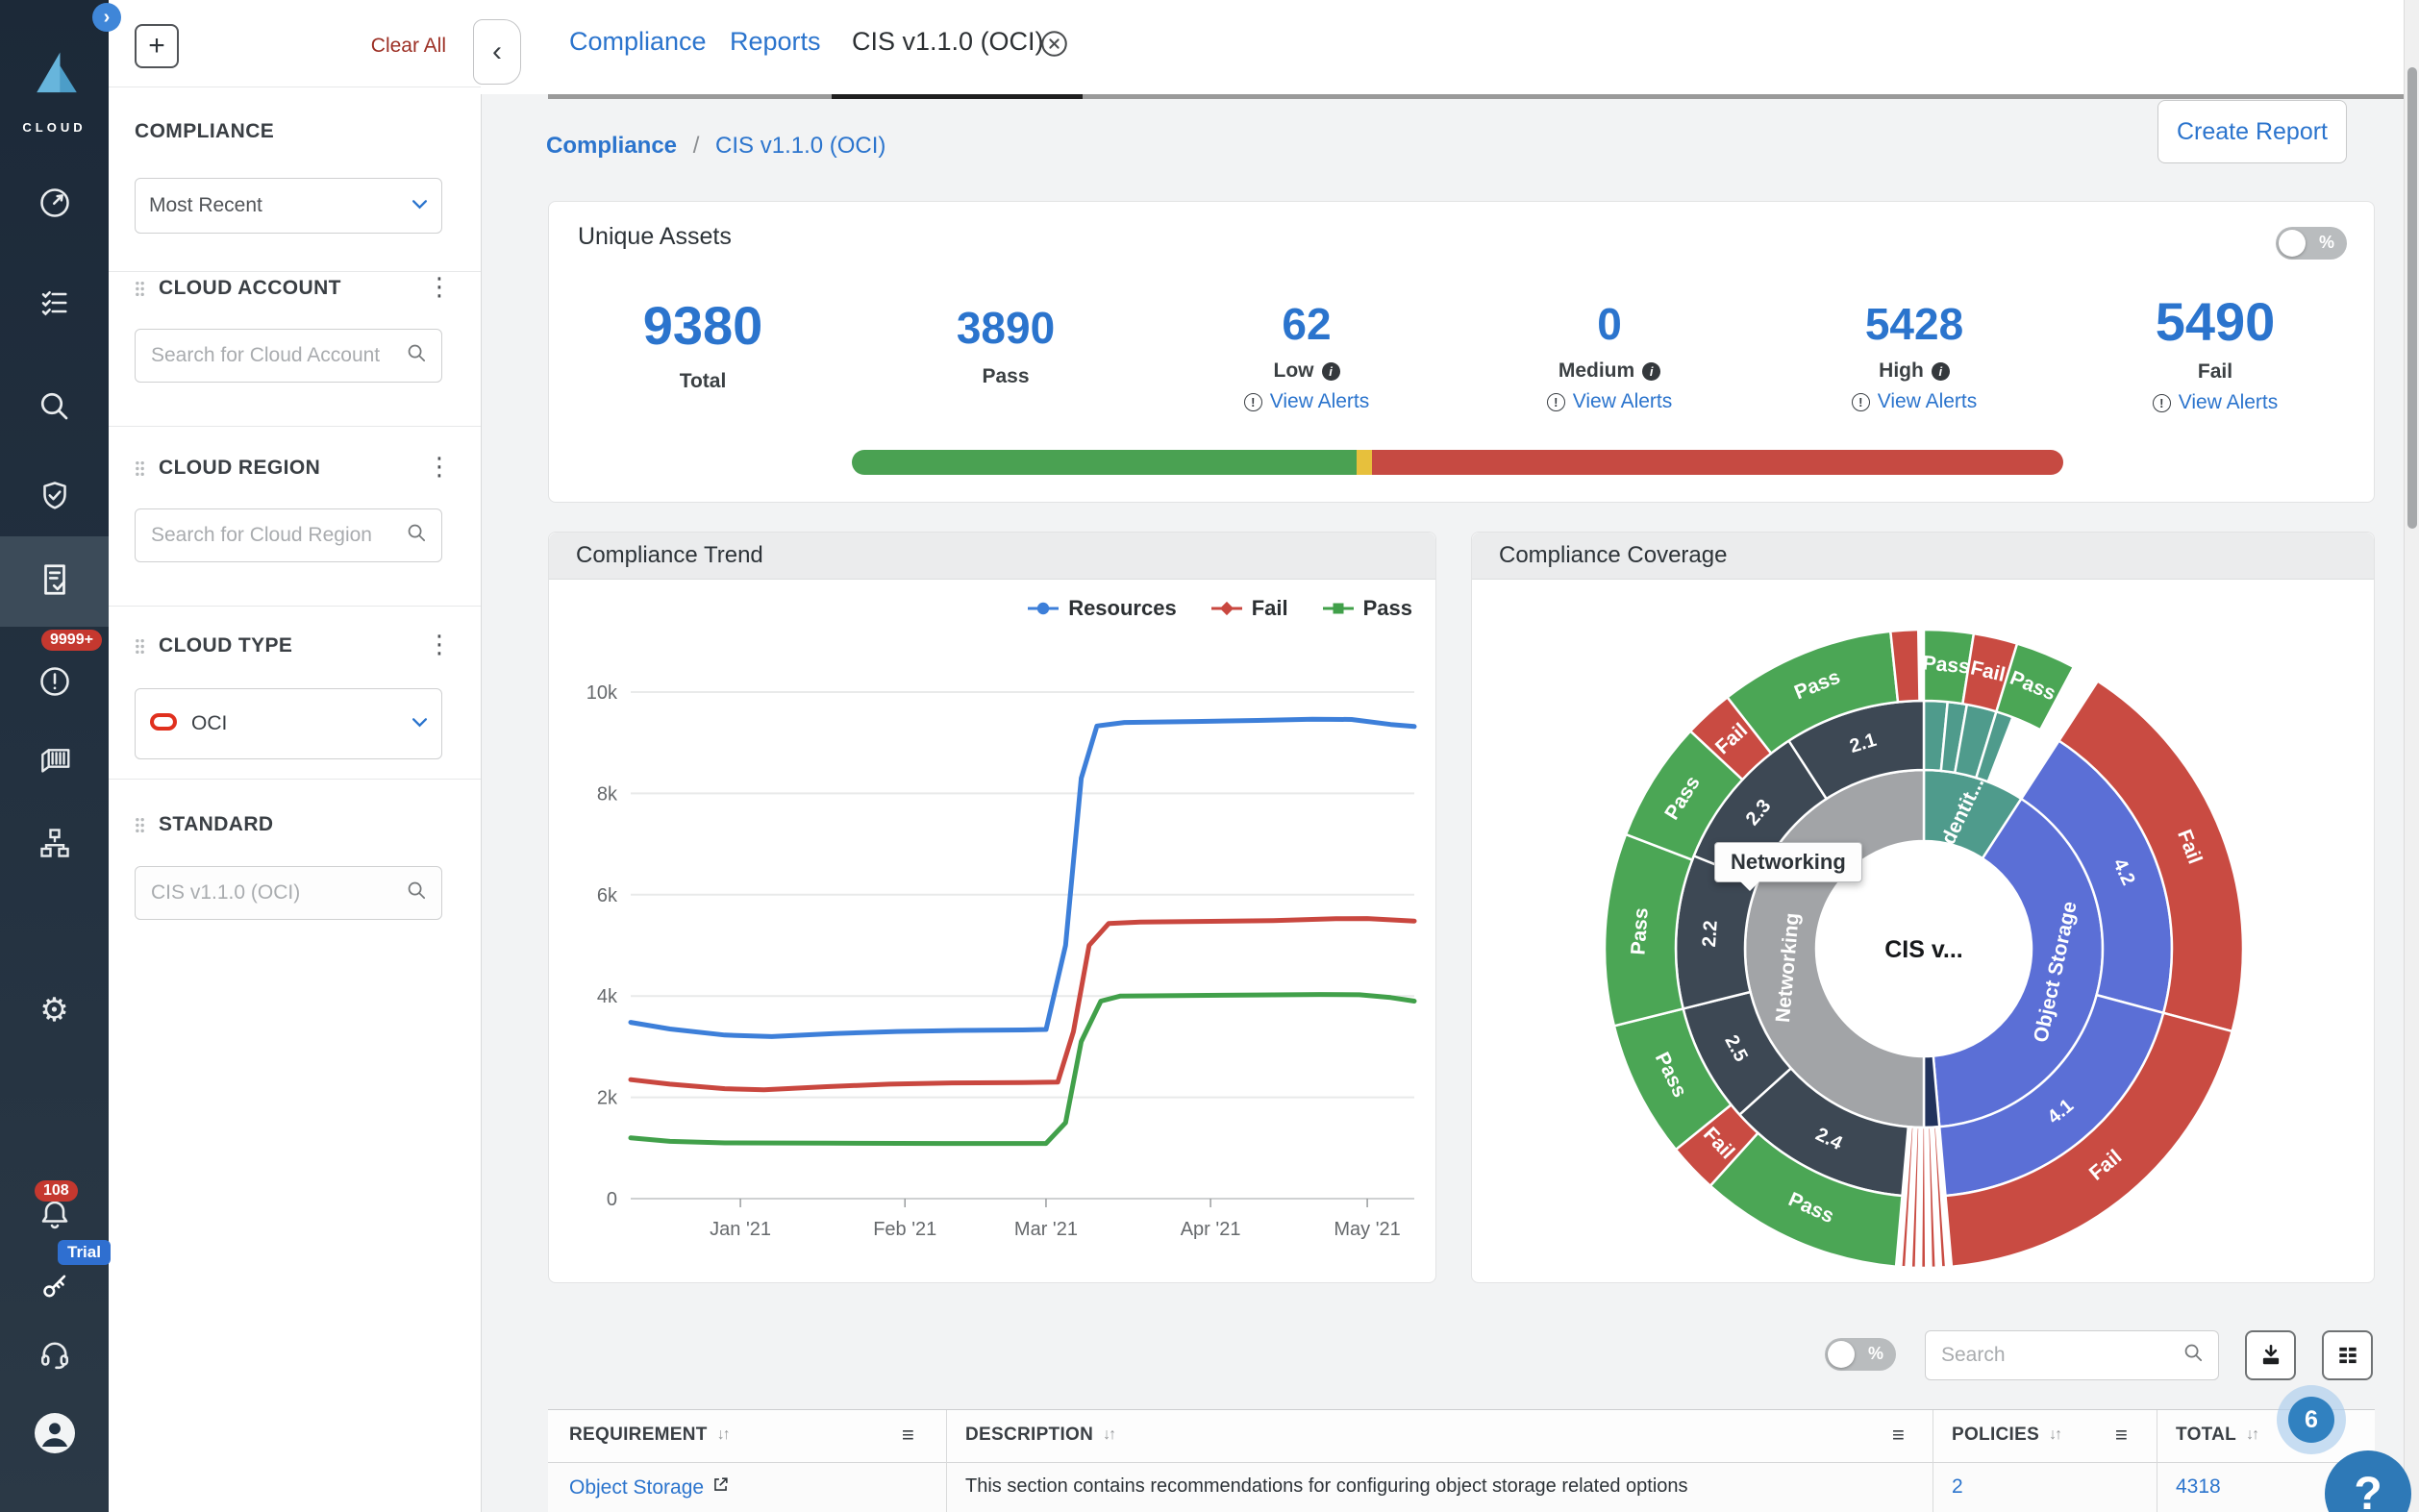  Describe the element at coordinates (721, 1487) in the screenshot. I see `external-link-icon` at that location.